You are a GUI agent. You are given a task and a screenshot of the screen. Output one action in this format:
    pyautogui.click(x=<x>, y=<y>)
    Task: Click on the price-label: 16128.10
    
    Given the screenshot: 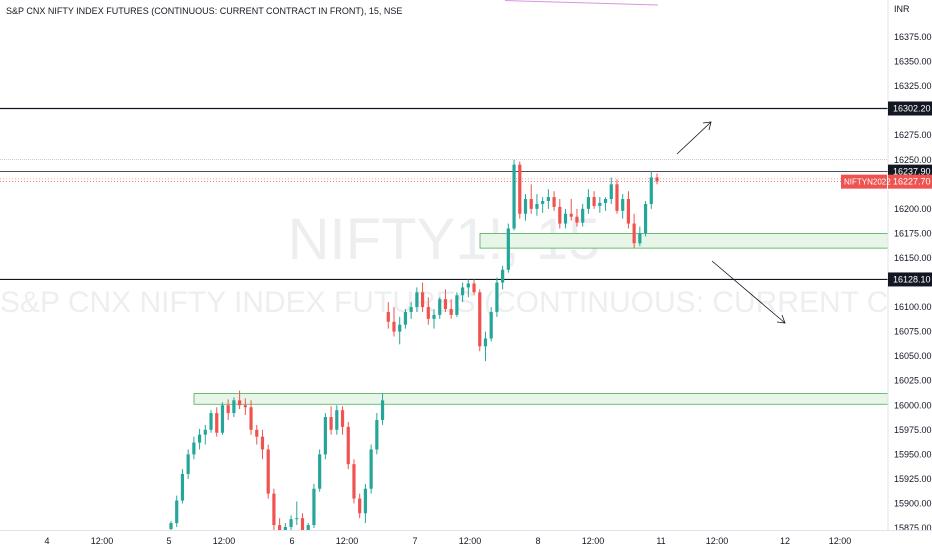 What is the action you would take?
    pyautogui.click(x=912, y=279)
    